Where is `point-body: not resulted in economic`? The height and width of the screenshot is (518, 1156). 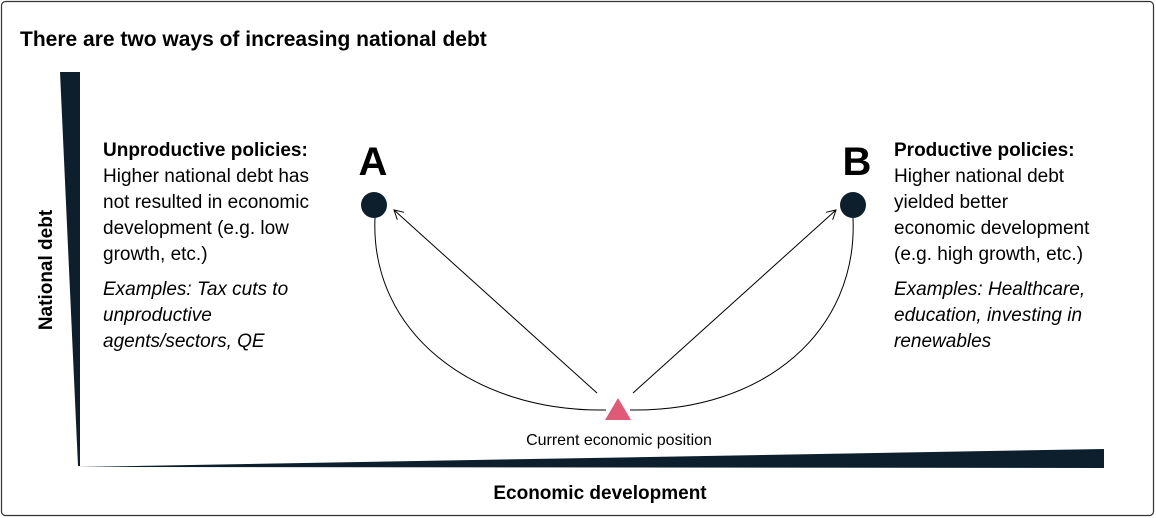 point-body: not resulted in economic is located at coordinates (206, 202).